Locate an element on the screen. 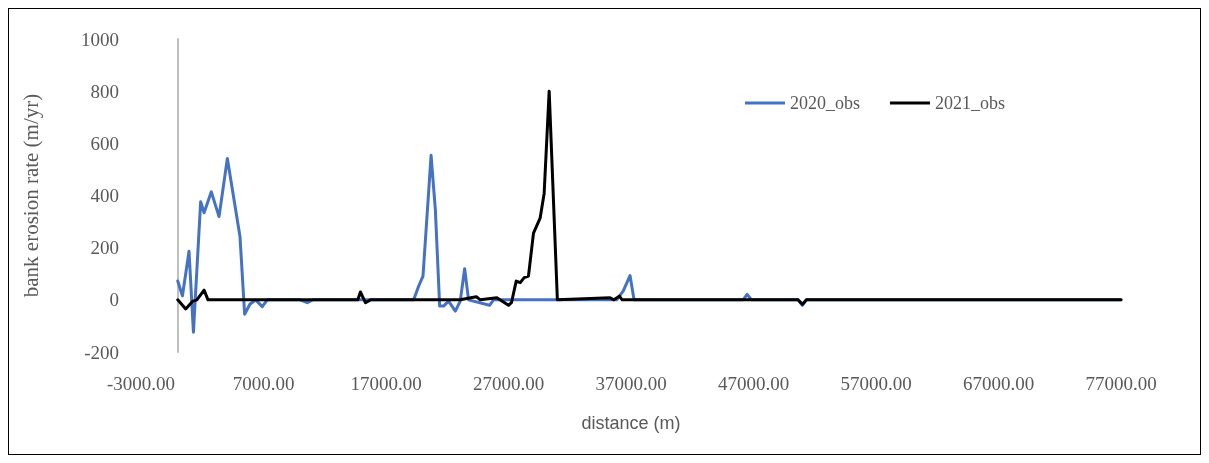  x-axis-title: distance (m) is located at coordinates (631, 423).